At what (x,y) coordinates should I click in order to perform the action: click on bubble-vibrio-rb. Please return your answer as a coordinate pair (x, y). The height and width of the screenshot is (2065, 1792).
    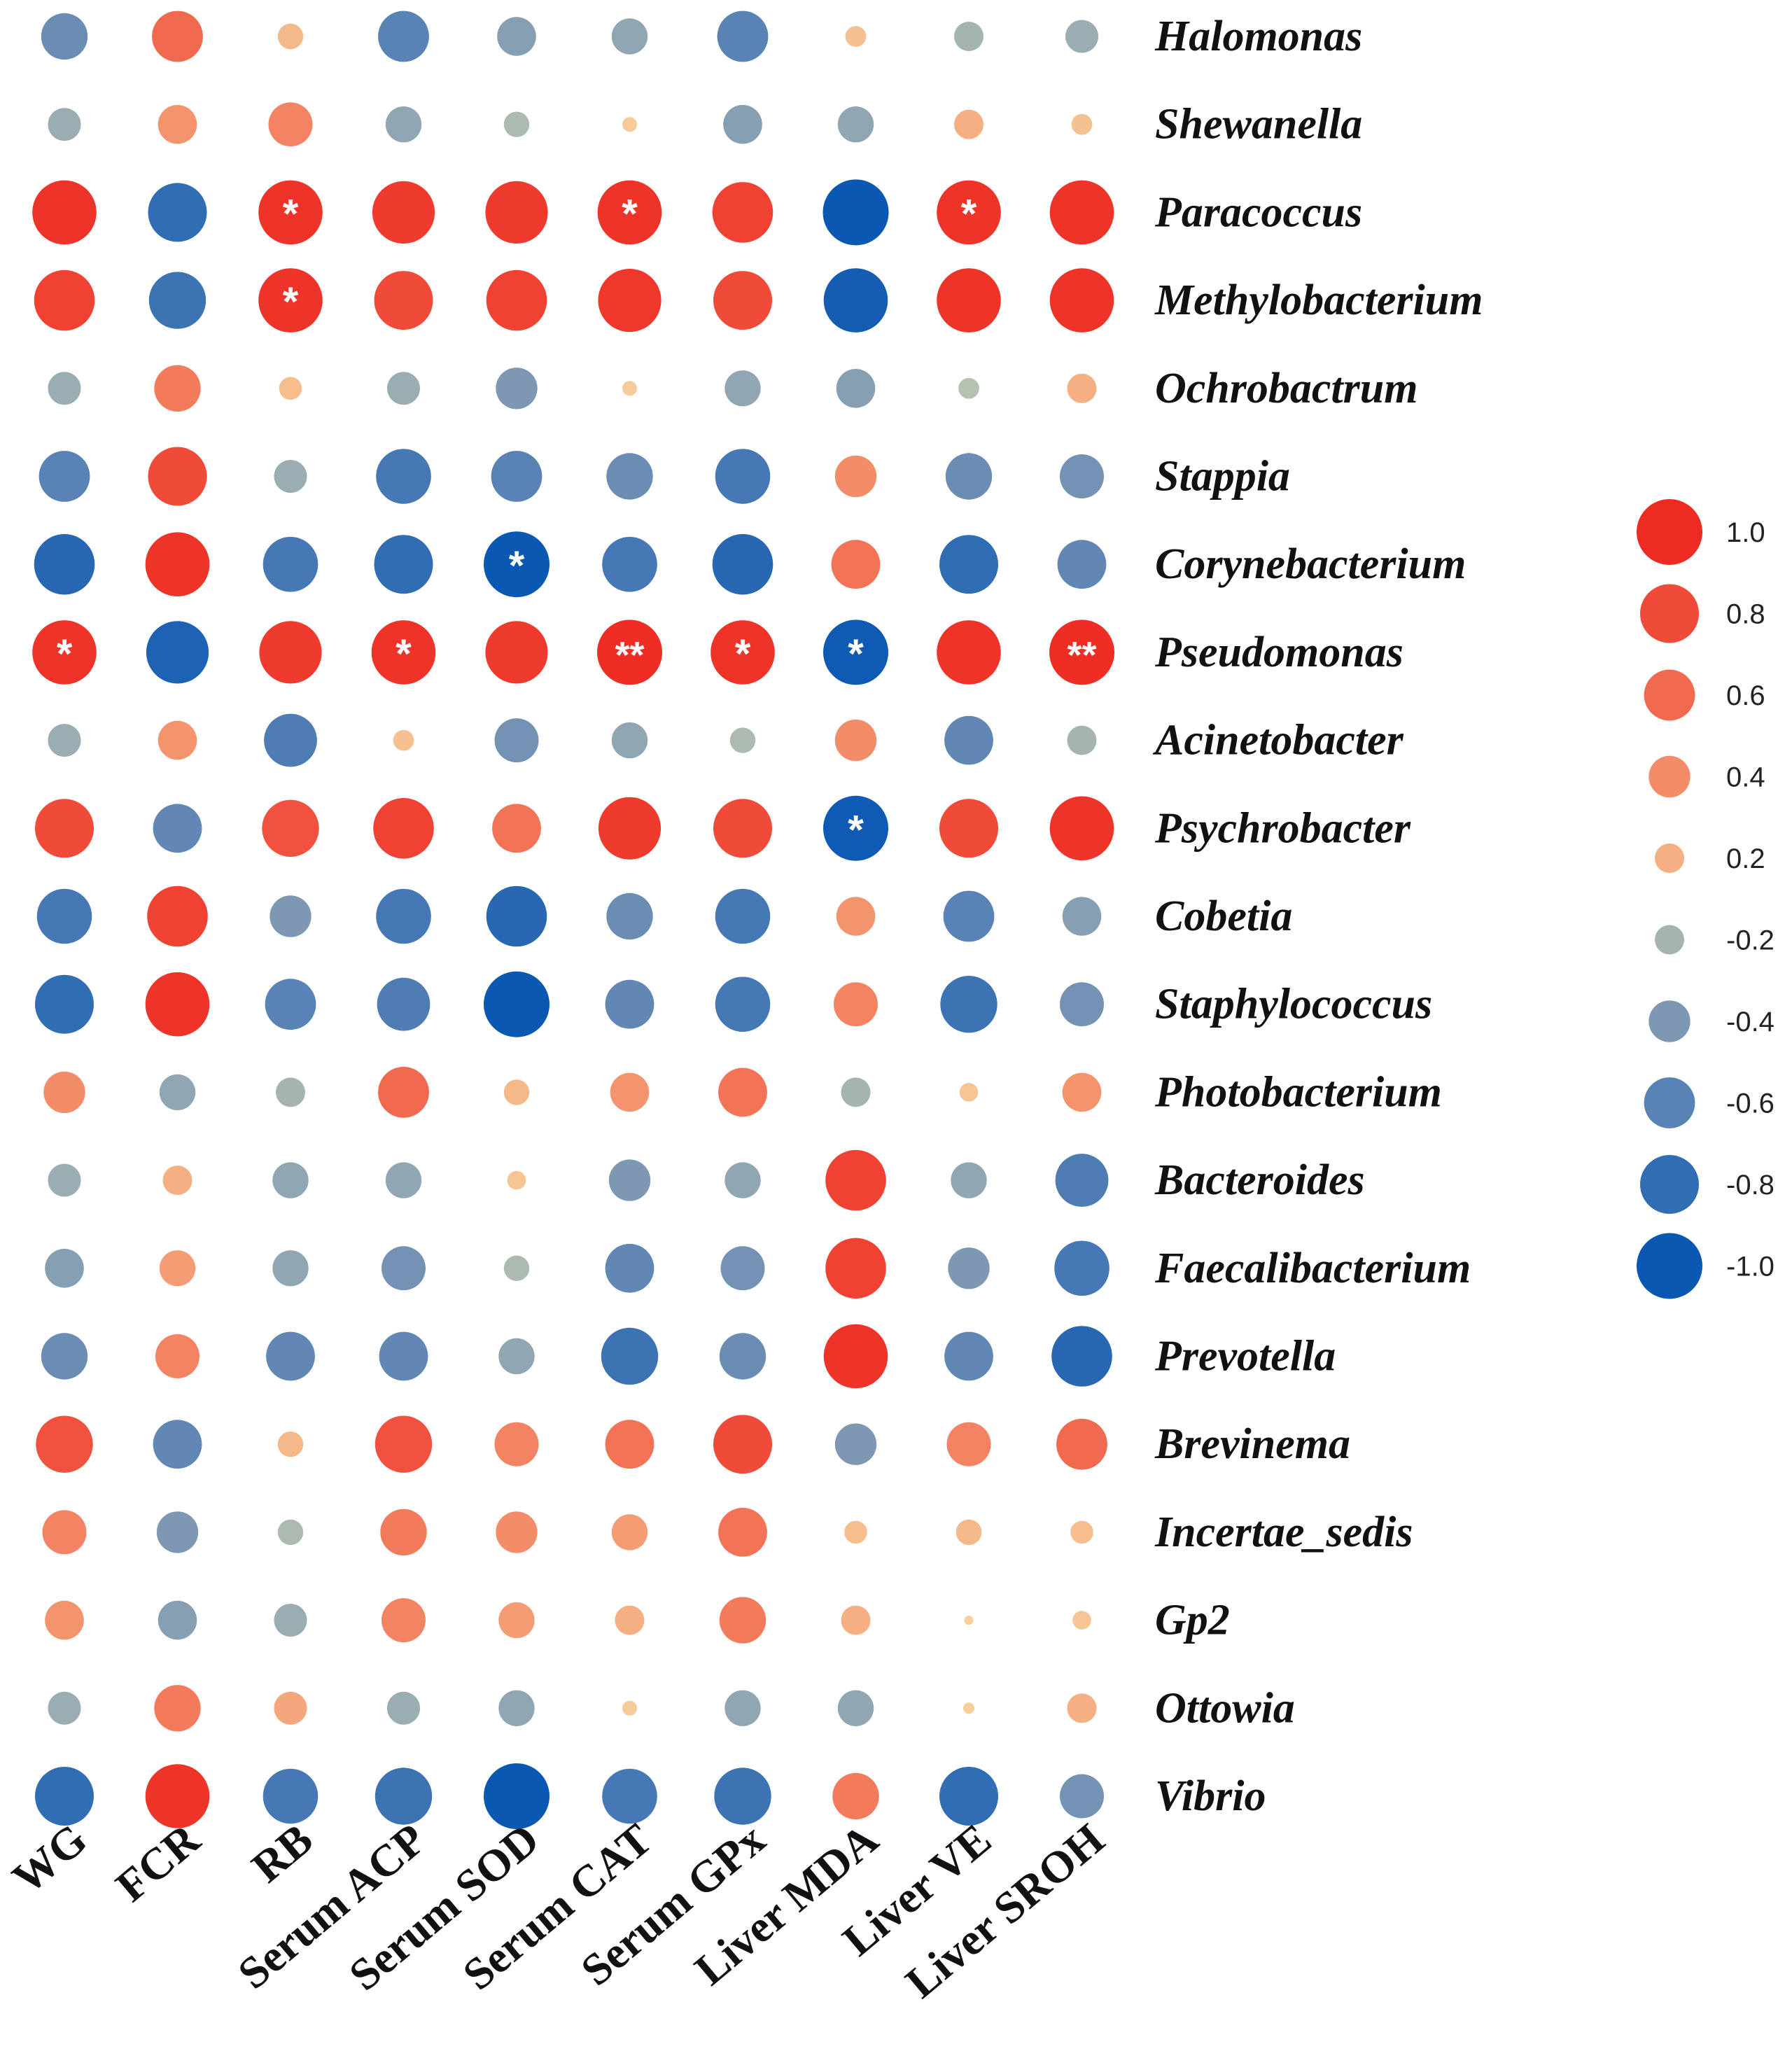
    Looking at the image, I should click on (290, 1796).